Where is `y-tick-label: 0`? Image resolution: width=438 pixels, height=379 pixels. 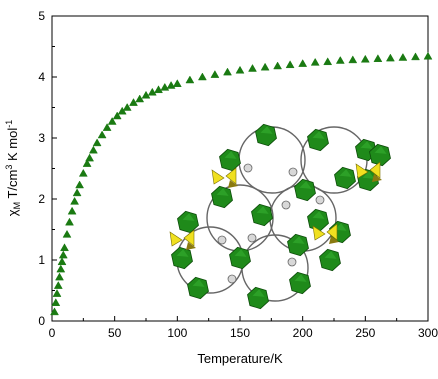
y-tick-label: 0 is located at coordinates (41, 321).